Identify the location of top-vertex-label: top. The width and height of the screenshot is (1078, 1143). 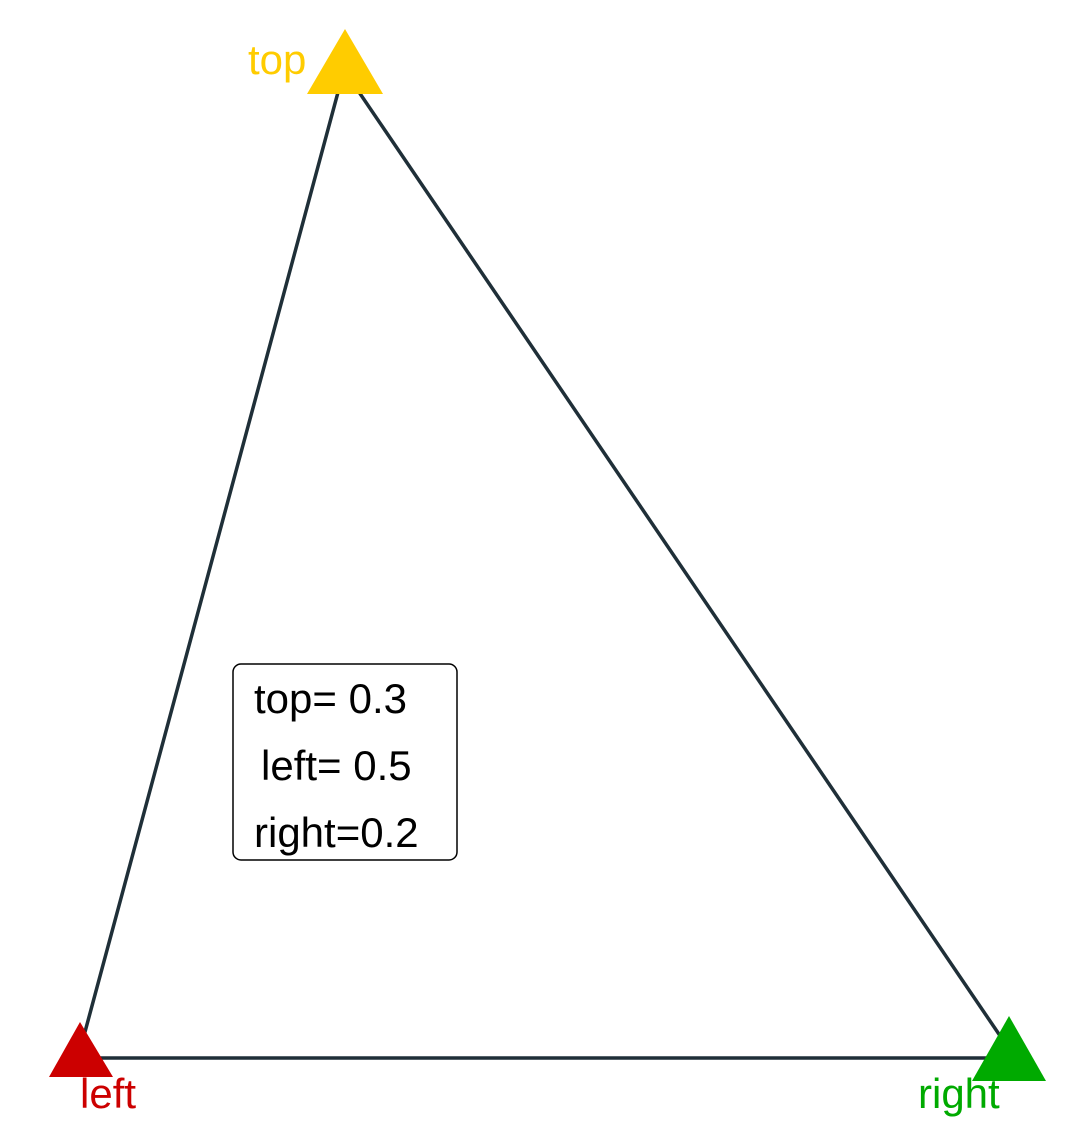
(277, 59).